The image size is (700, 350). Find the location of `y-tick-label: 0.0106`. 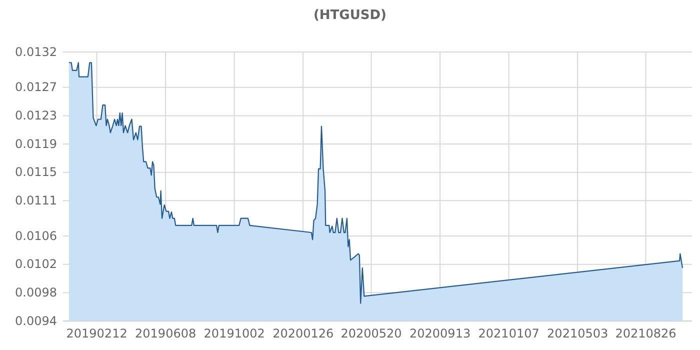

y-tick-label: 0.0106 is located at coordinates (36, 235).